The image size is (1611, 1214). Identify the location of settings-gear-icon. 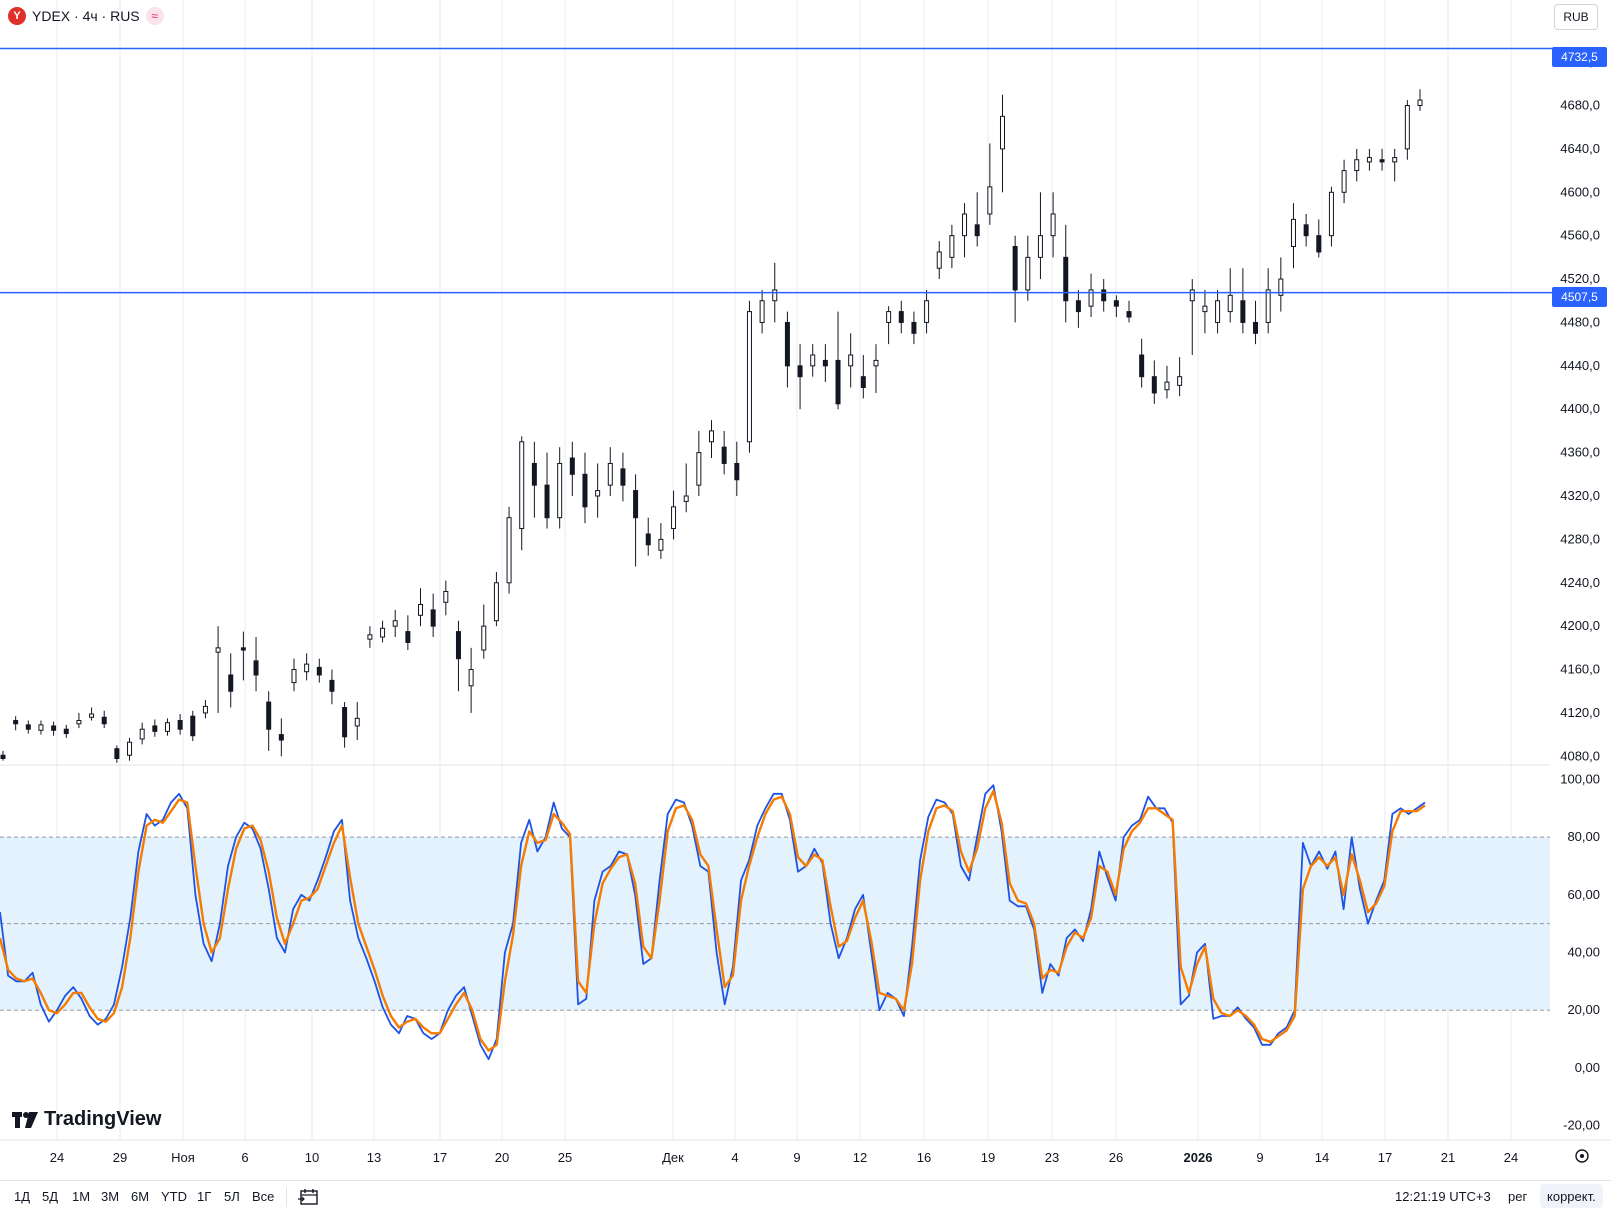
(1582, 1156).